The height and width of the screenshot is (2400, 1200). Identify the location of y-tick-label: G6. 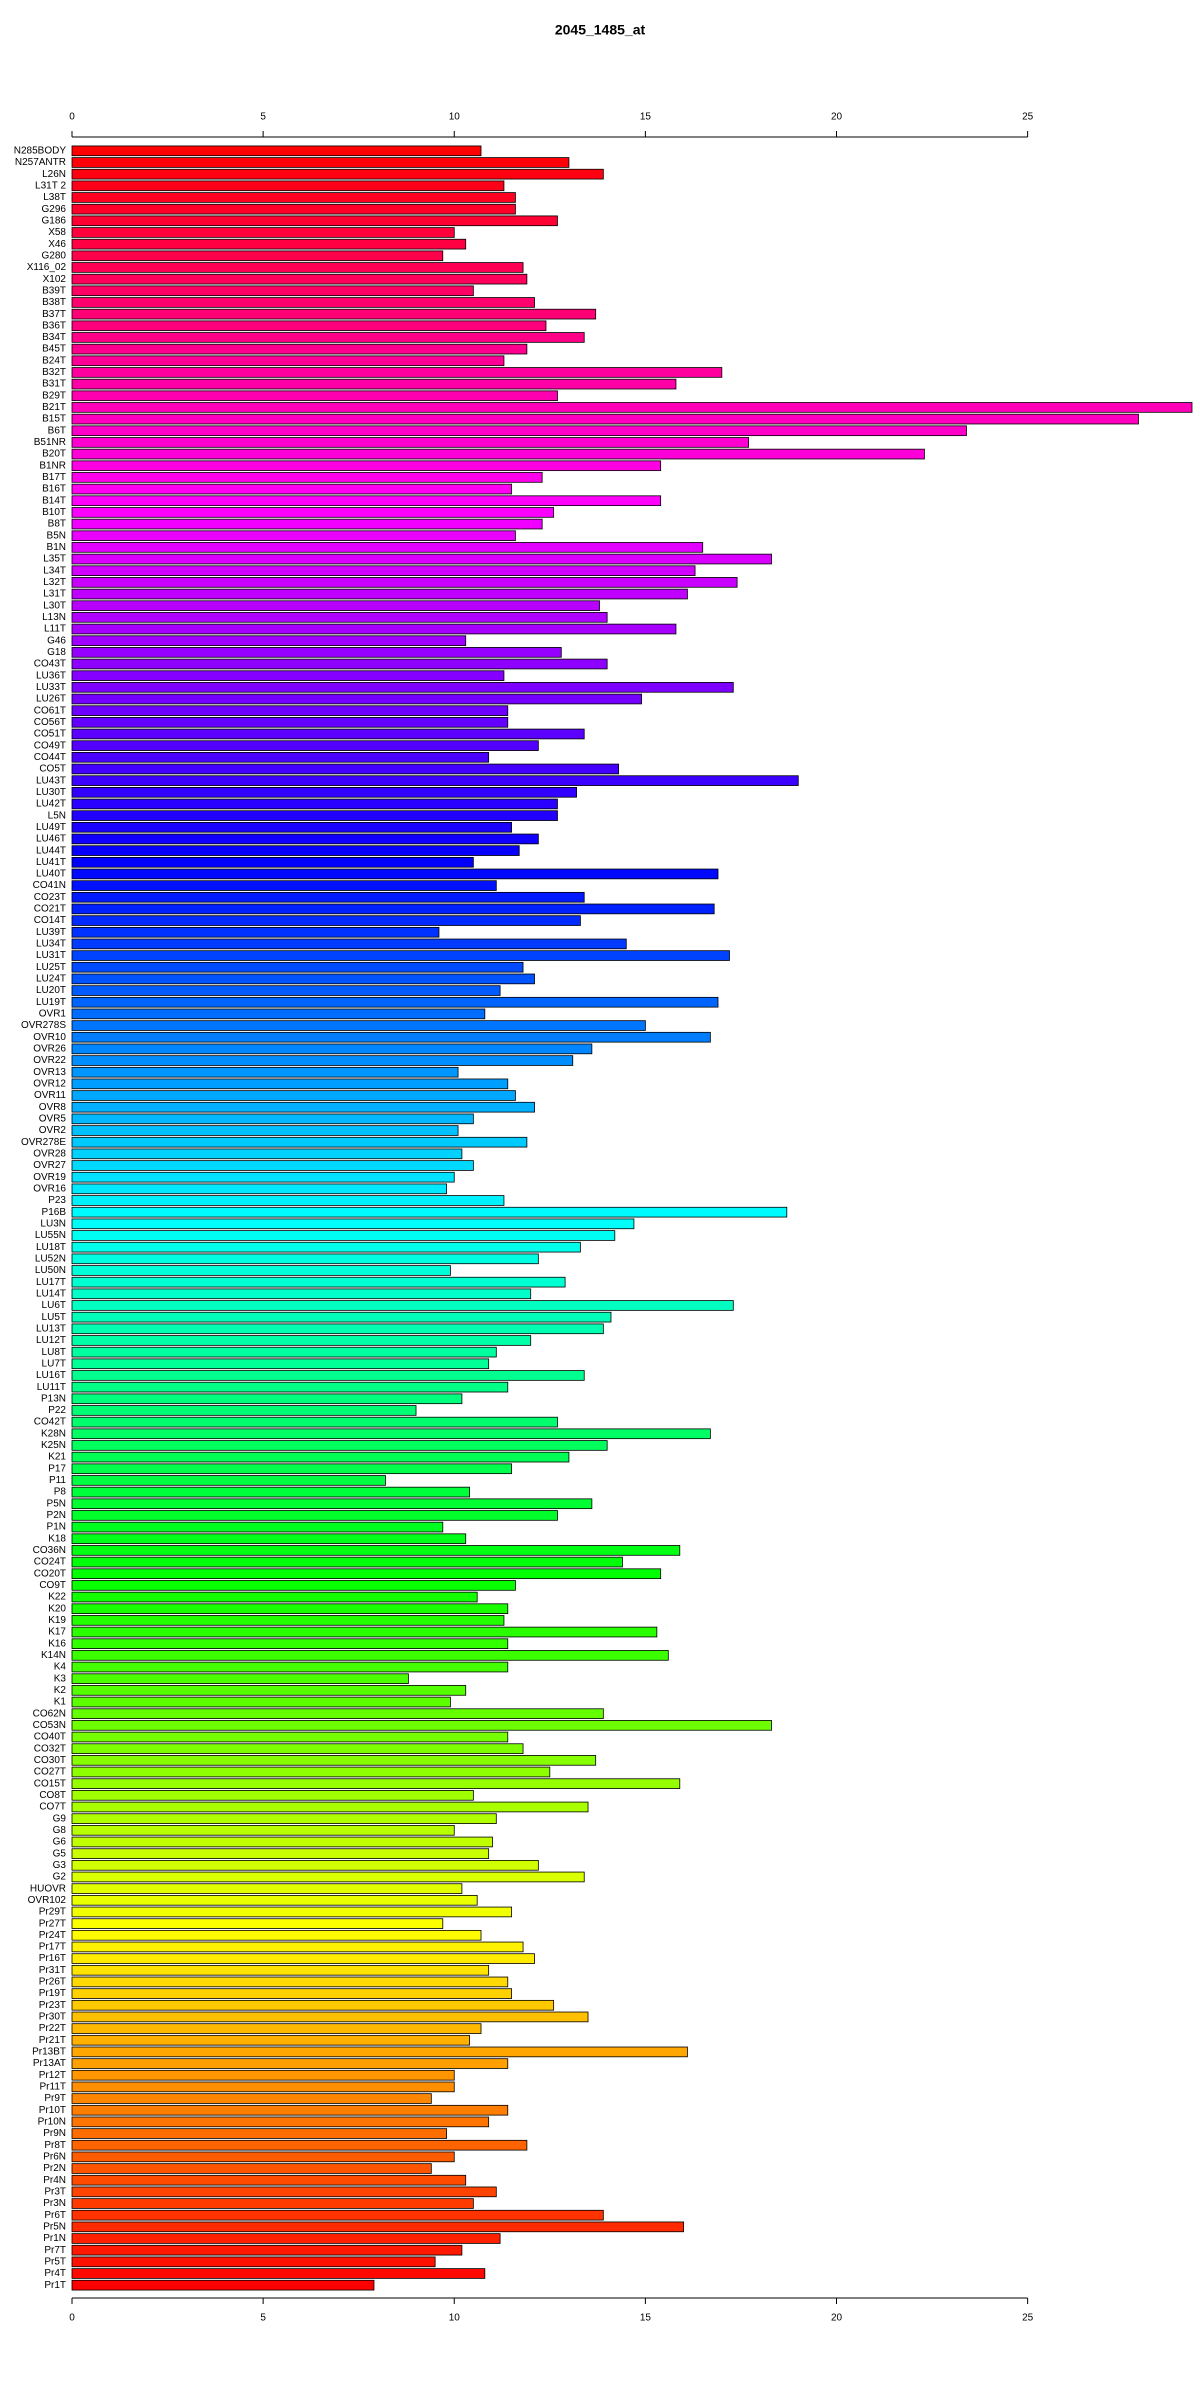
(60, 1842).